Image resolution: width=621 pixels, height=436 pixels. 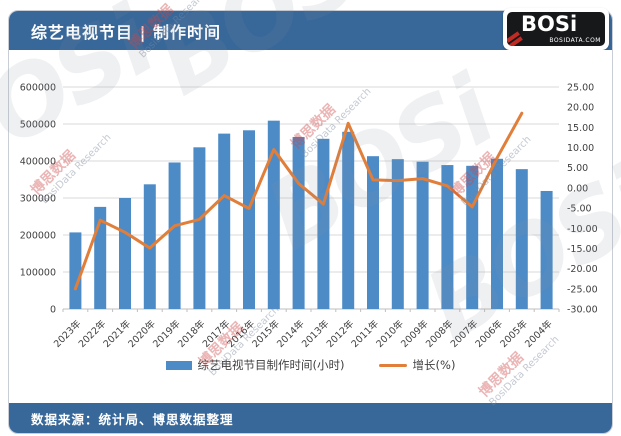 I want to click on bosi-logo-url: BOSIDATA.COM, so click(x=575, y=40).